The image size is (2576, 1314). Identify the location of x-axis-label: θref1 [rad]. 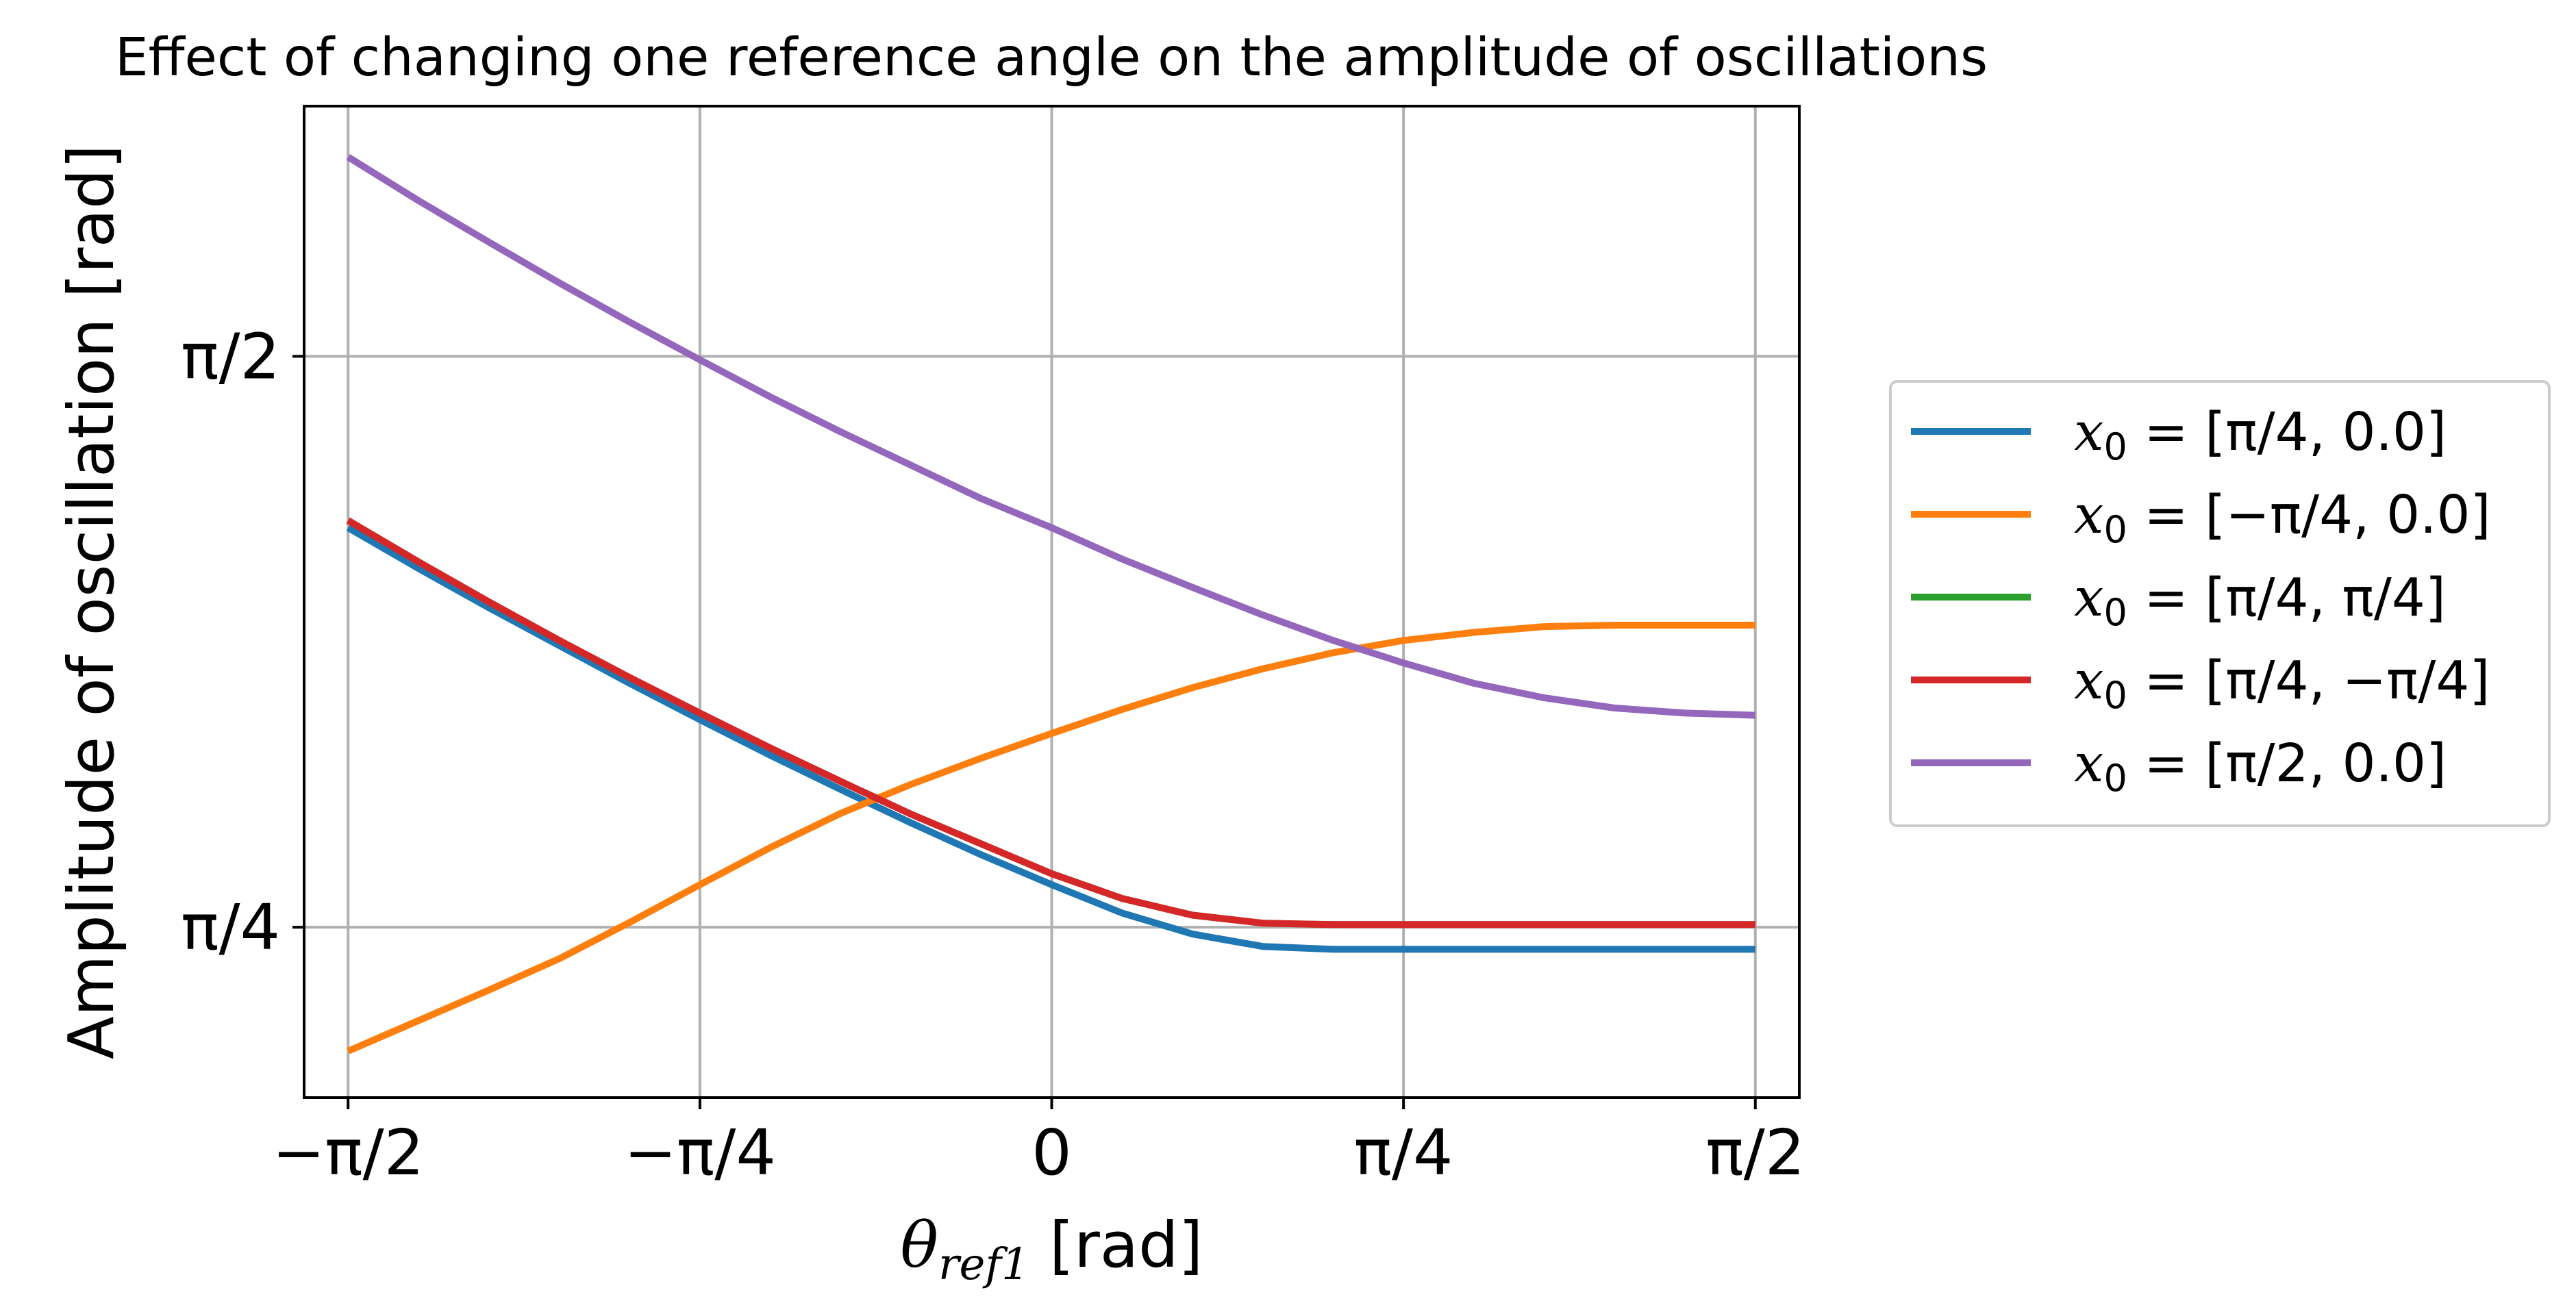
(1052, 1249).